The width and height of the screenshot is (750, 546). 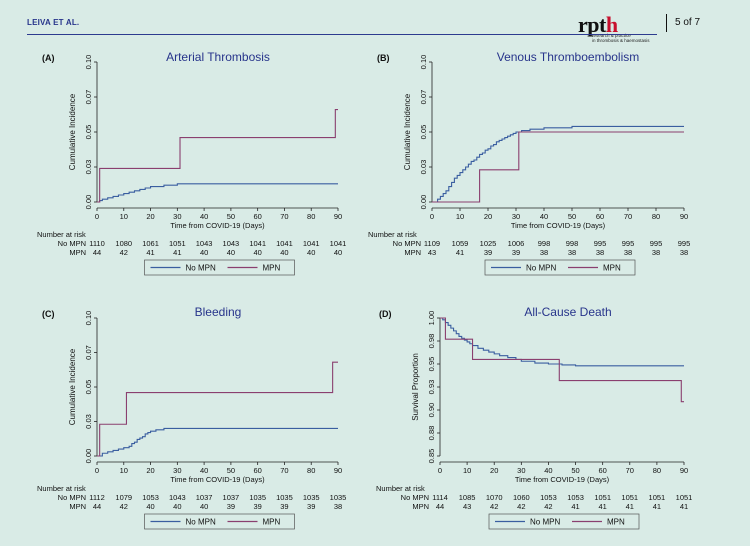 I want to click on x-tick-label: 10, so click(x=124, y=216).